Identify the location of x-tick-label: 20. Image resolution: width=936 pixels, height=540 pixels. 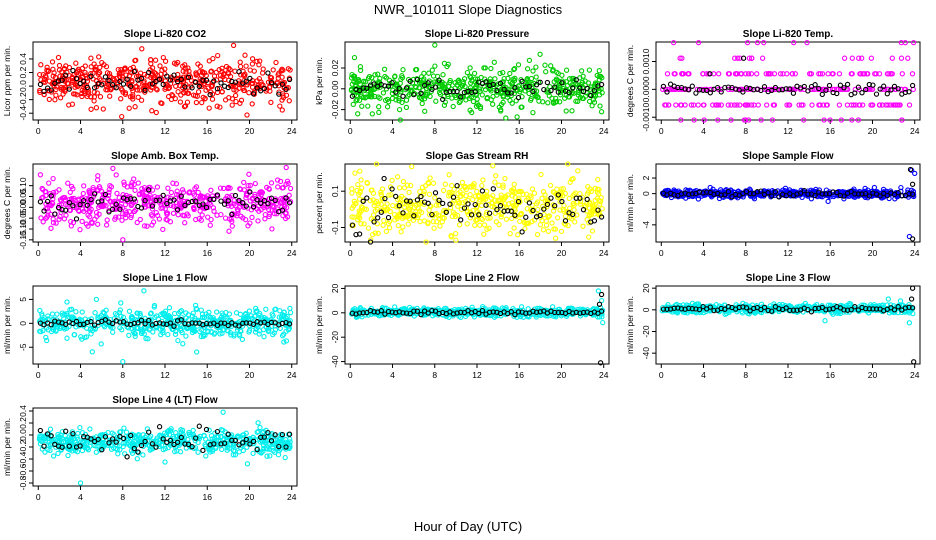
(562, 375).